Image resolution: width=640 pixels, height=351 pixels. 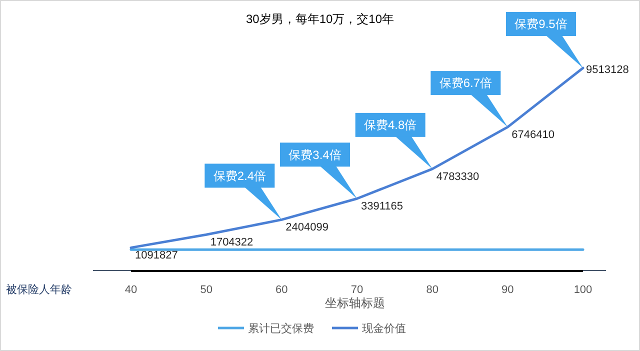 I want to click on data-label: 1704322, so click(x=232, y=242).